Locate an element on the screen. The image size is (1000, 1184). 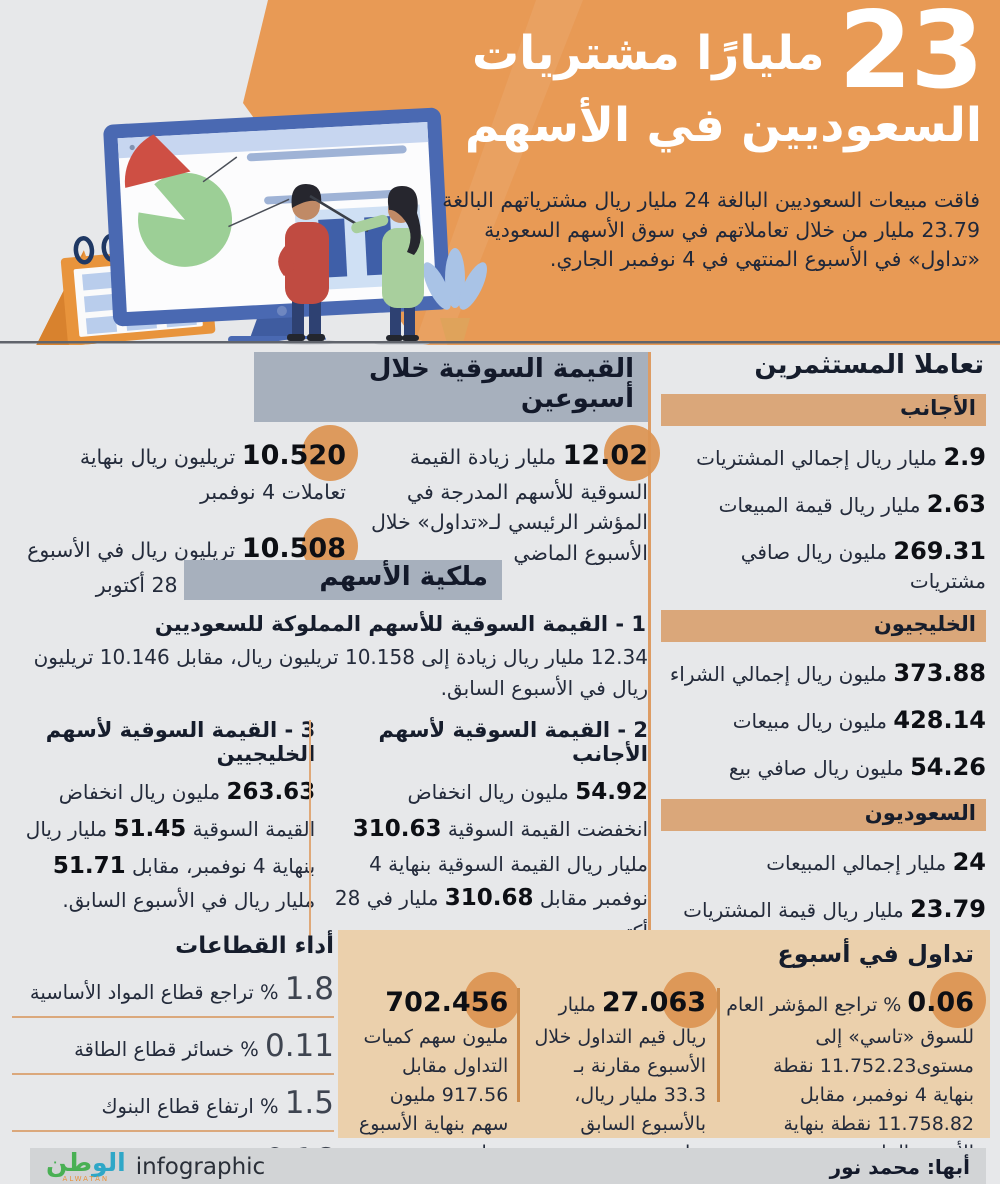
headline-line2: السعوديين في الأسهم is located at coordinates (723, 125).